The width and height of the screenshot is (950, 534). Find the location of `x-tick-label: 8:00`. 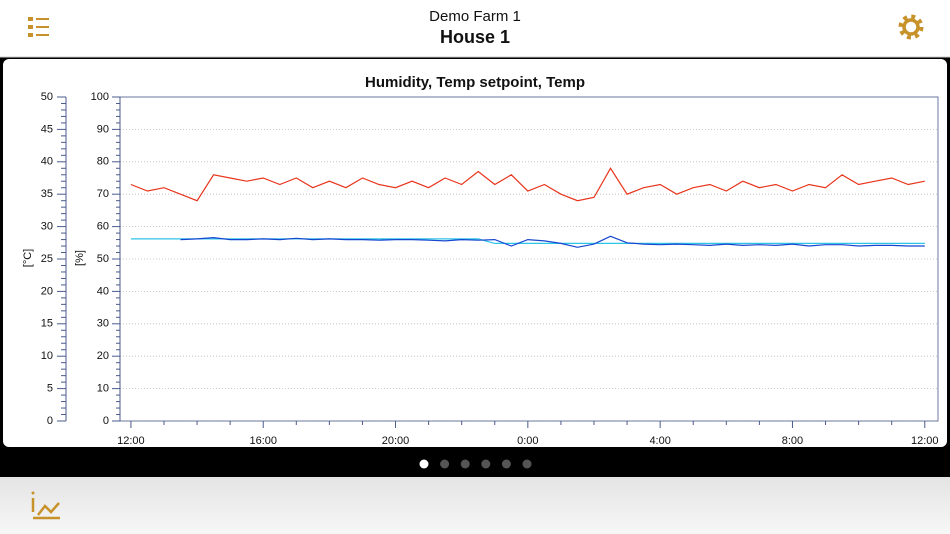

x-tick-label: 8:00 is located at coordinates (792, 441).